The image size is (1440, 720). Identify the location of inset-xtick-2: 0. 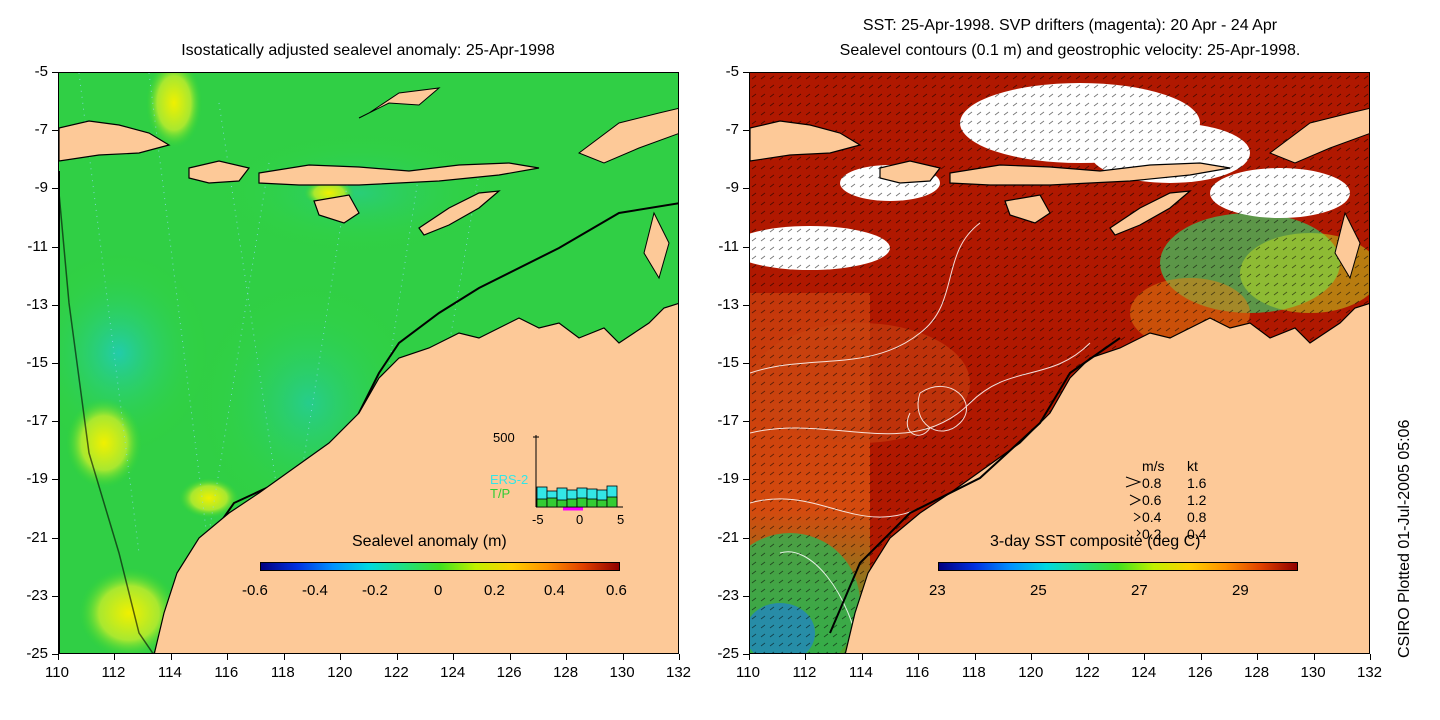
(580, 519).